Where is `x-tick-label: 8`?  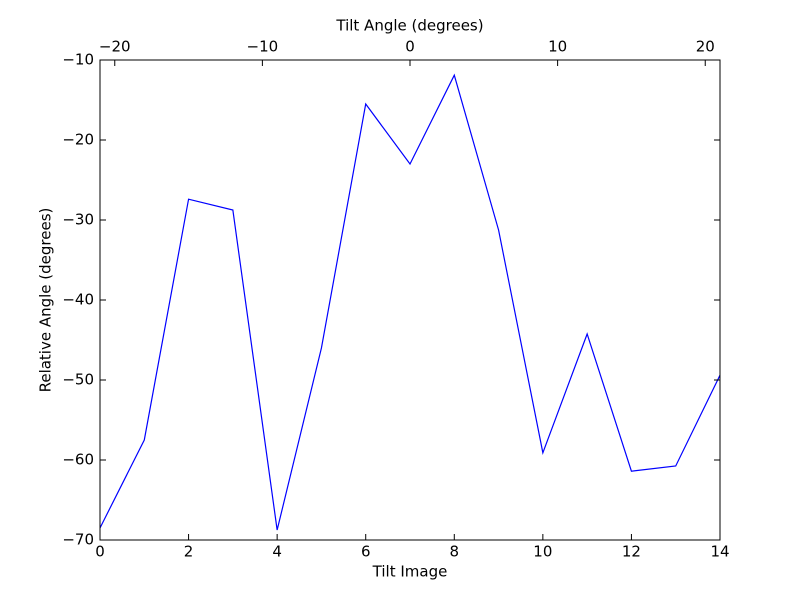 x-tick-label: 8 is located at coordinates (455, 552).